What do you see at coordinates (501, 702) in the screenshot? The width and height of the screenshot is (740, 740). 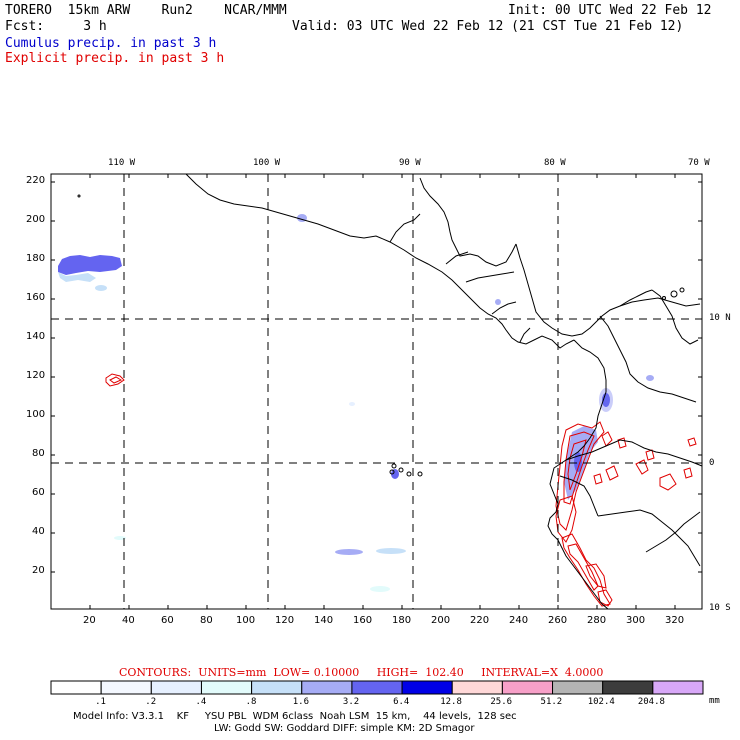 I see `colorbar-label: 25.6` at bounding box center [501, 702].